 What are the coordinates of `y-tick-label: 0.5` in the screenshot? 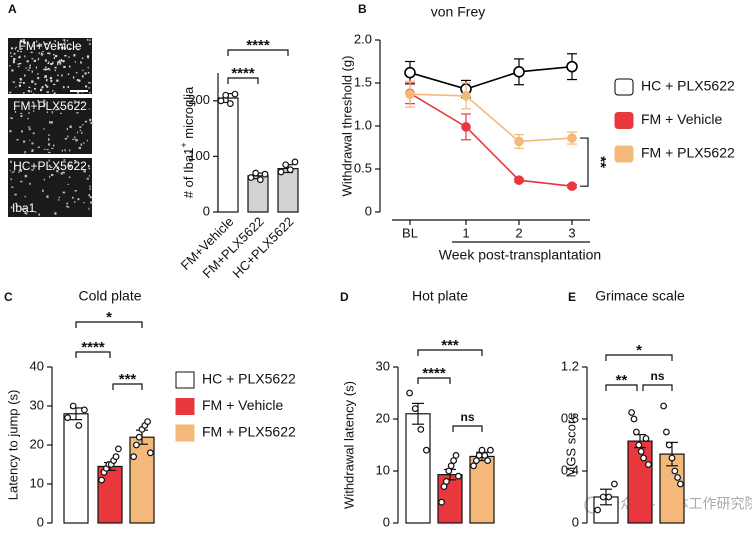 It's located at (363, 167).